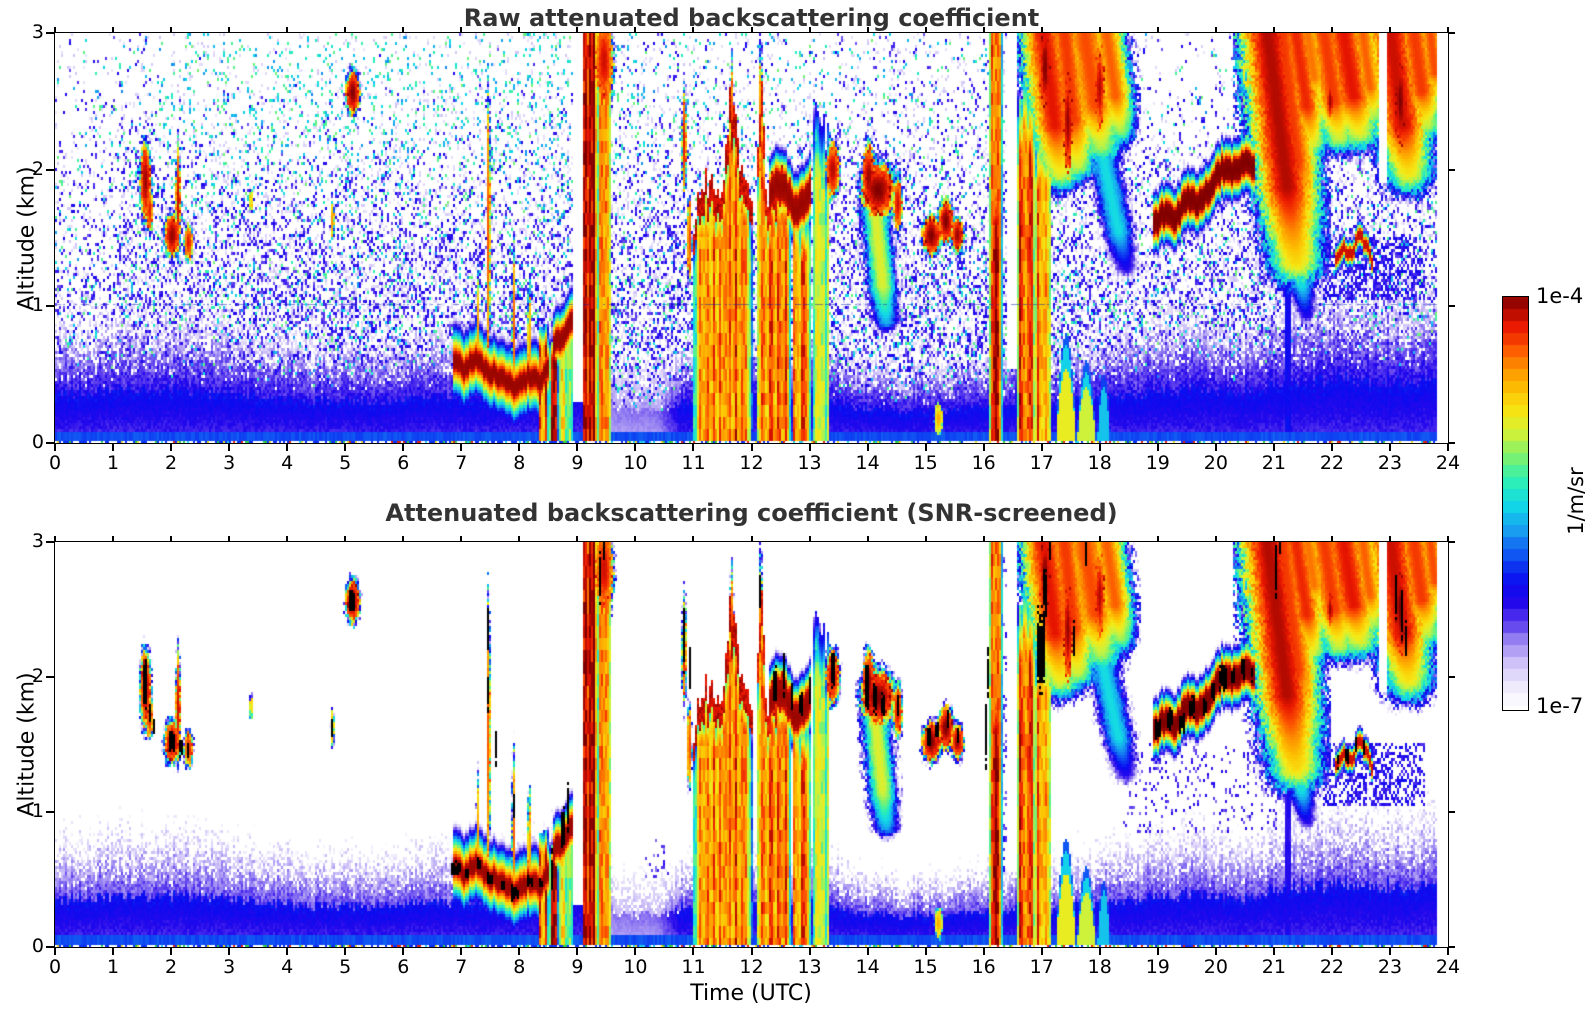  Describe the element at coordinates (55, 967) in the screenshot. I see `x-tick-label: 0` at that location.